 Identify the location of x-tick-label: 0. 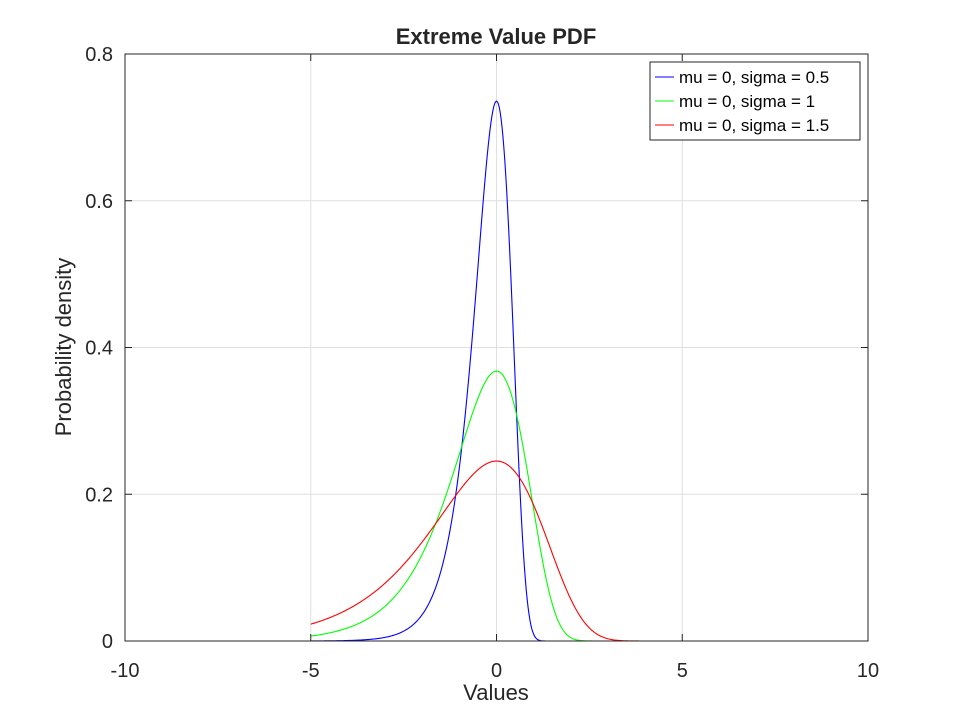
(496, 671).